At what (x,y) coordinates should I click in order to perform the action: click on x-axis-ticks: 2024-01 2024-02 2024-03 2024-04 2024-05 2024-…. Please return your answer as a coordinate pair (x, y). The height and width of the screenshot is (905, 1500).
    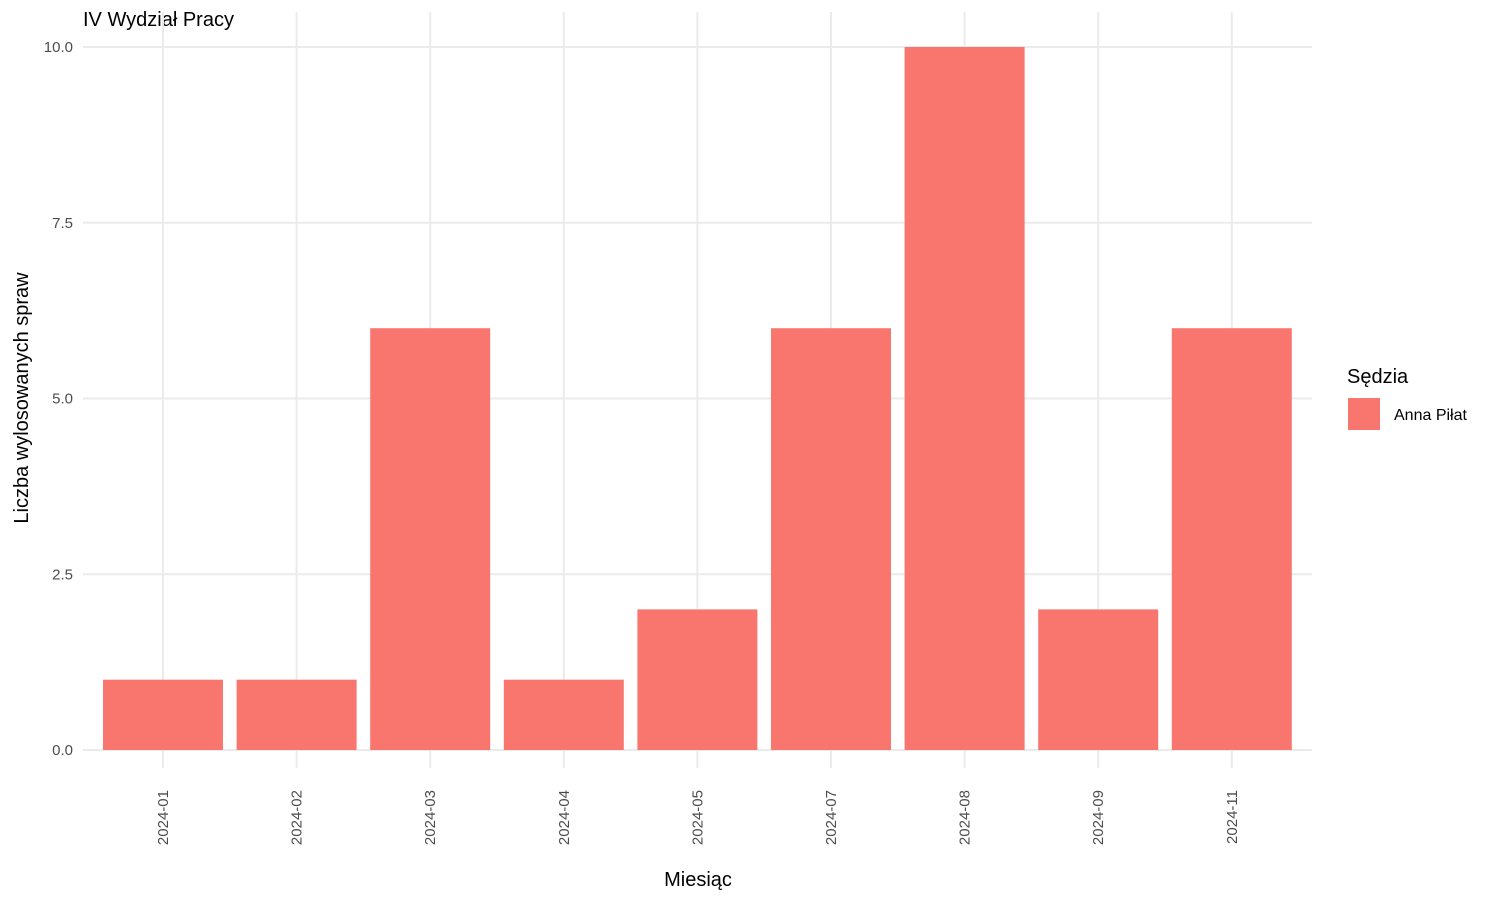
    Looking at the image, I should click on (698, 817).